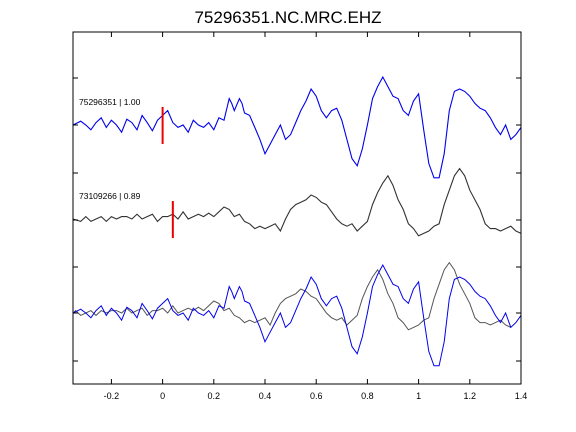  What do you see at coordinates (521, 396) in the screenshot?
I see `x-tick-label: 1.4` at bounding box center [521, 396].